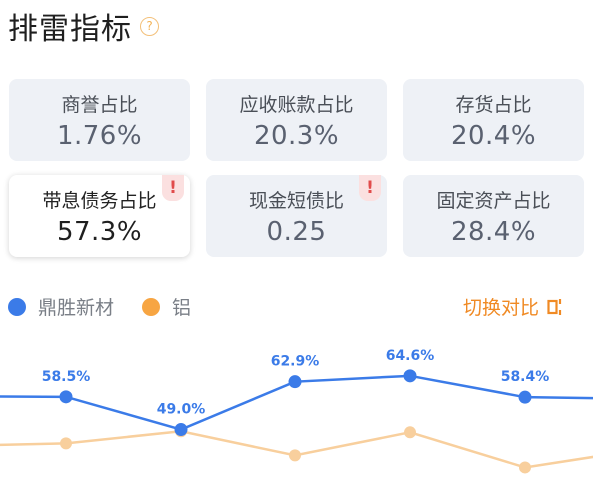 Image resolution: width=593 pixels, height=501 pixels. I want to click on card-inventory-ratio: 存货占比 20.4%, so click(493, 120).